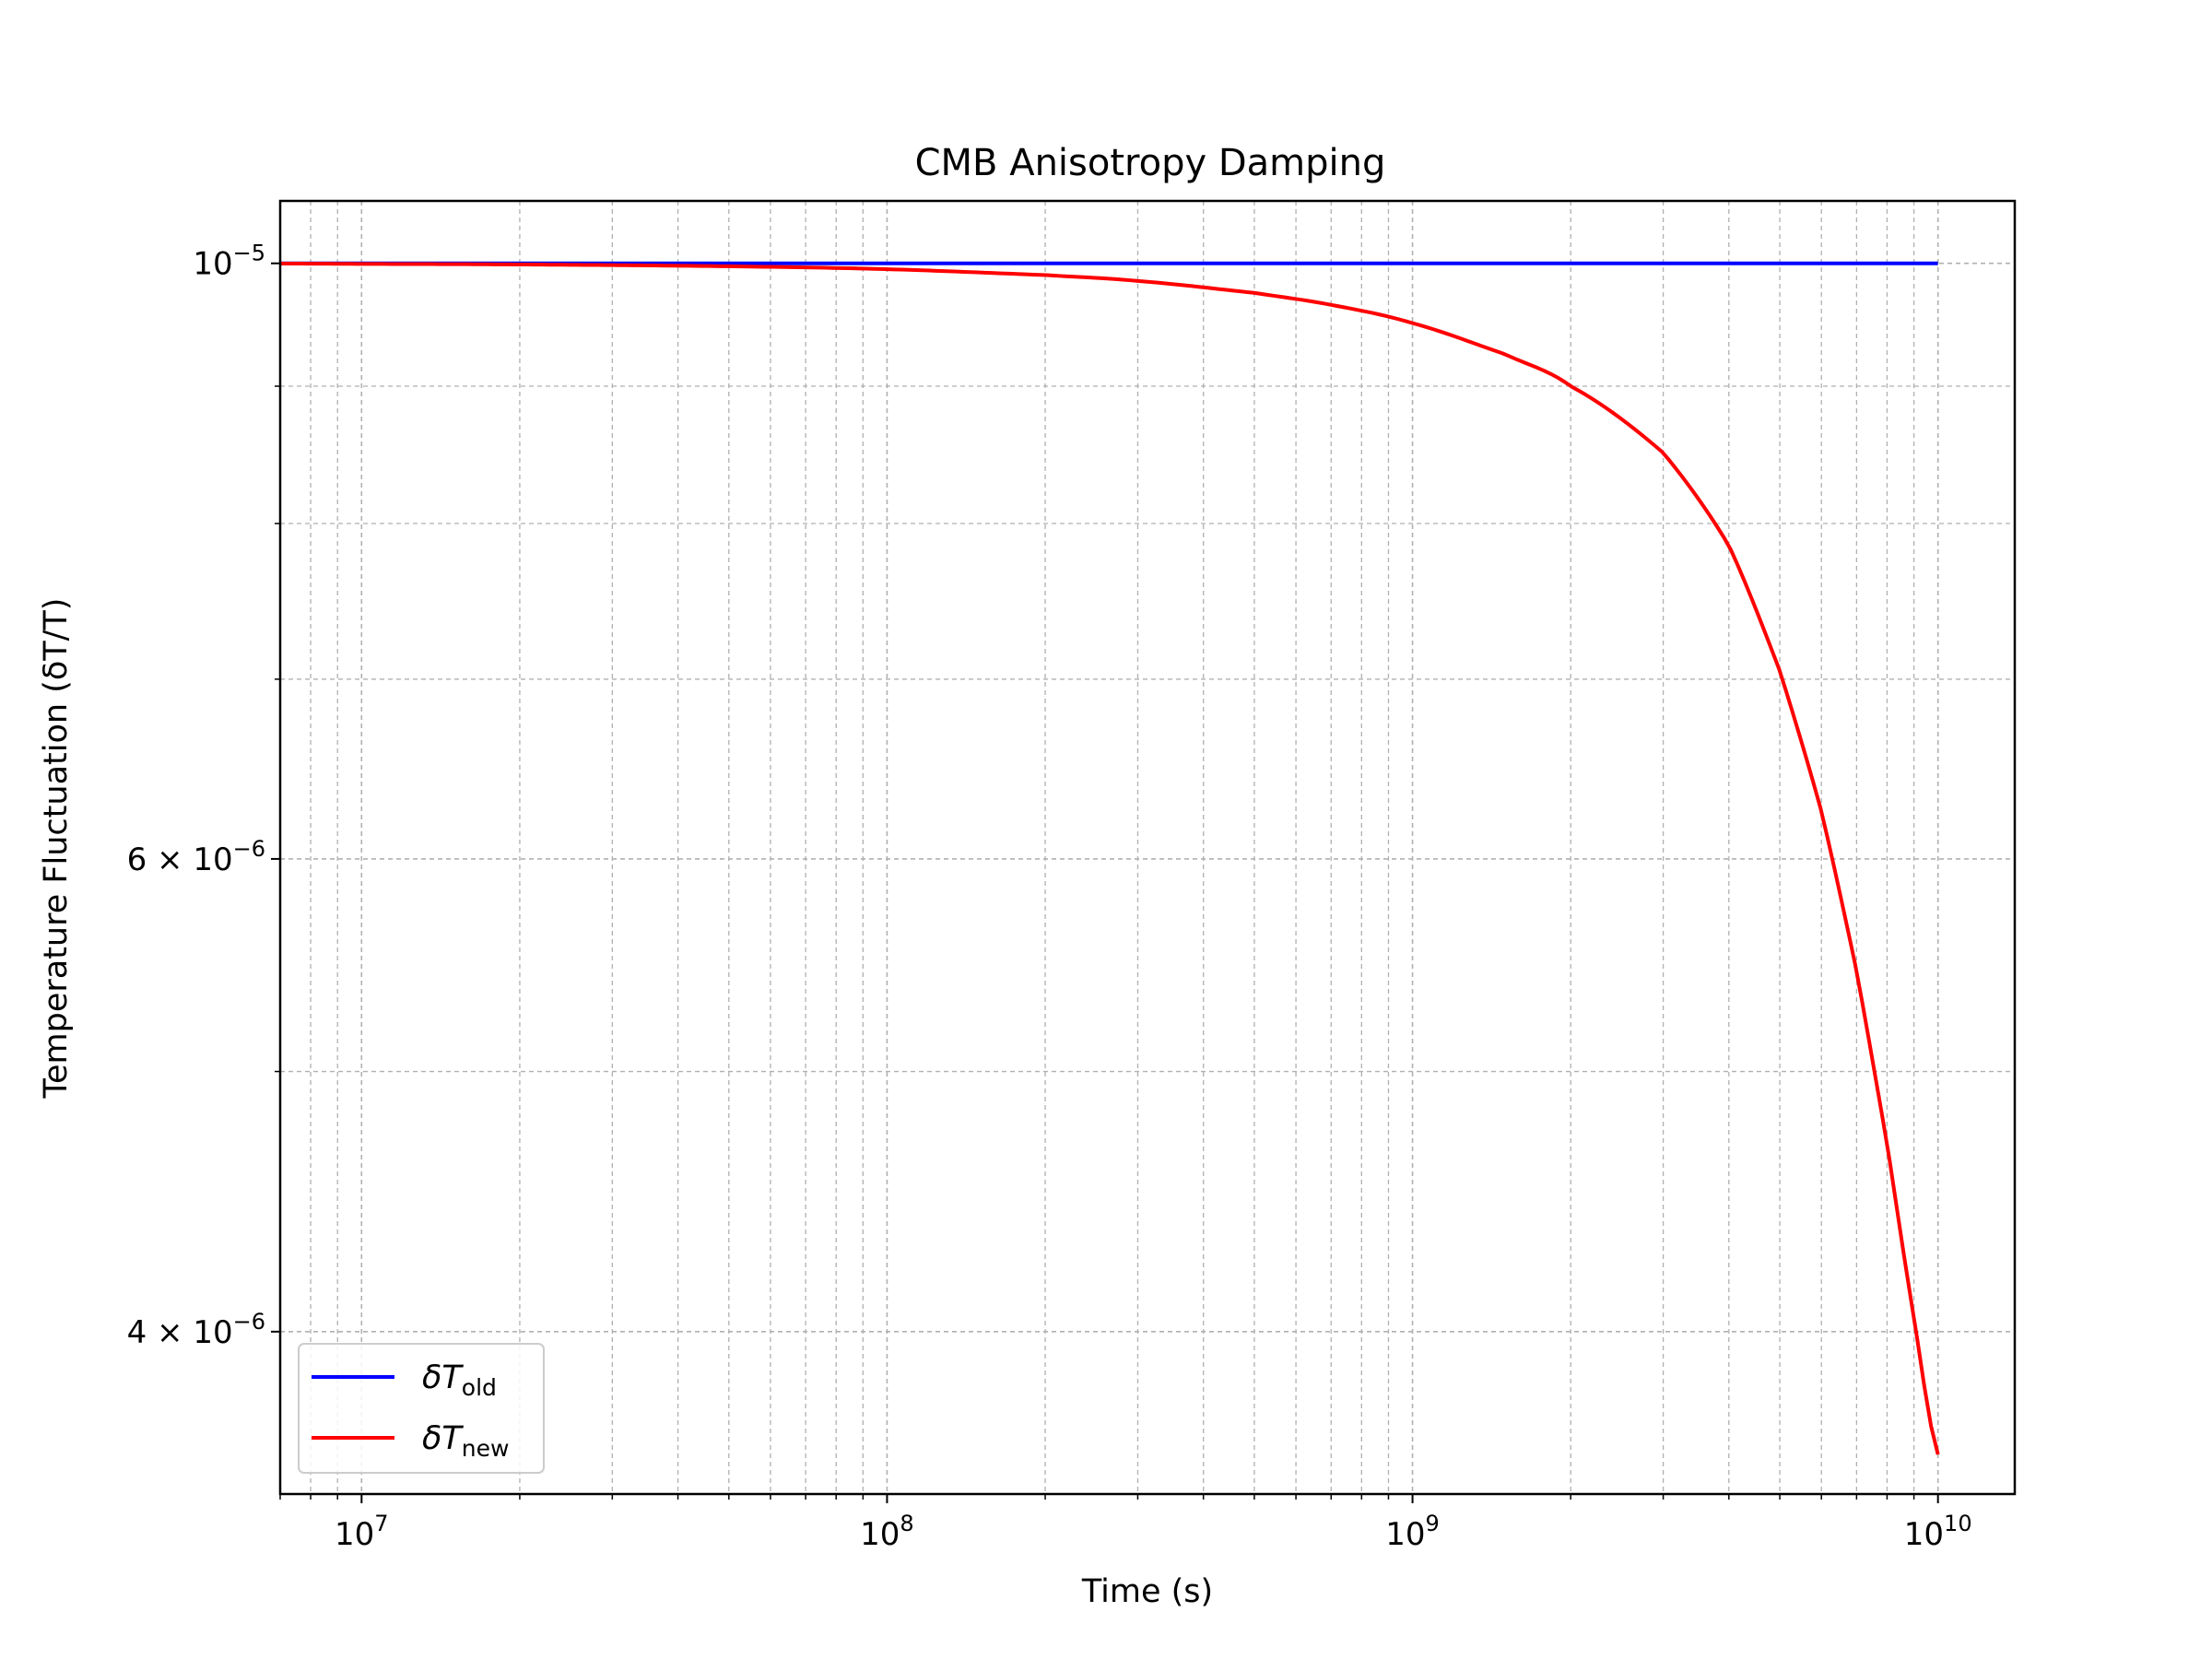 The width and height of the screenshot is (2212, 1659). Describe the element at coordinates (196, 1330) in the screenshot. I see `y-tick-label: 4 × 10⁻⁶` at that location.